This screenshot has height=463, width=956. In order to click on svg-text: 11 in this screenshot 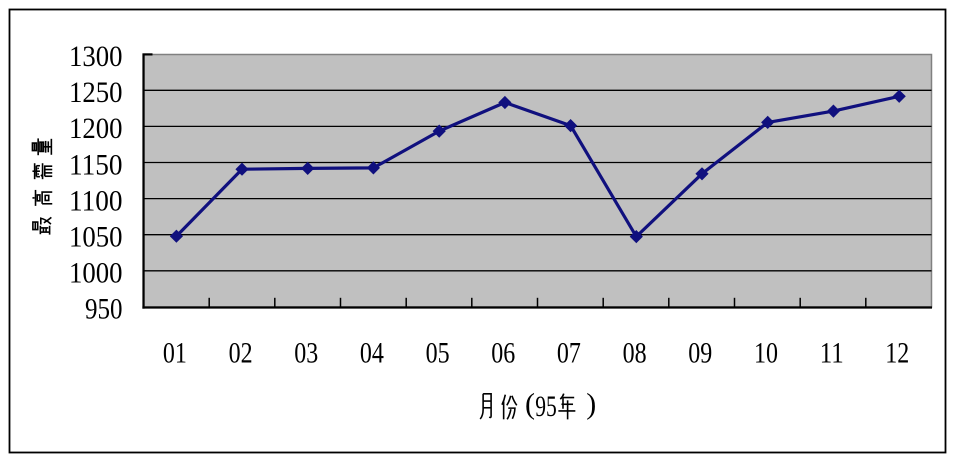, I will do `click(832, 353)`.